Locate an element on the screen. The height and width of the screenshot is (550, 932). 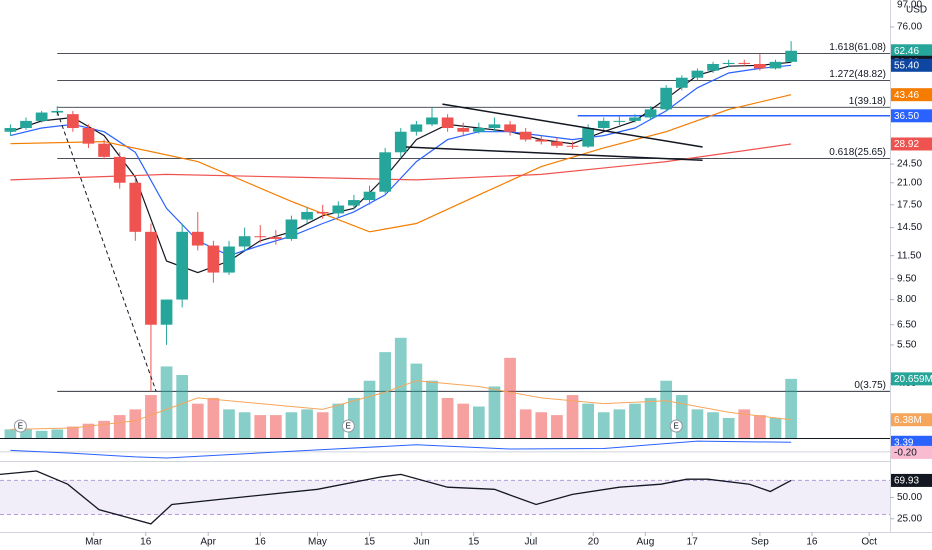
rsi-line is located at coordinates (396, 497).